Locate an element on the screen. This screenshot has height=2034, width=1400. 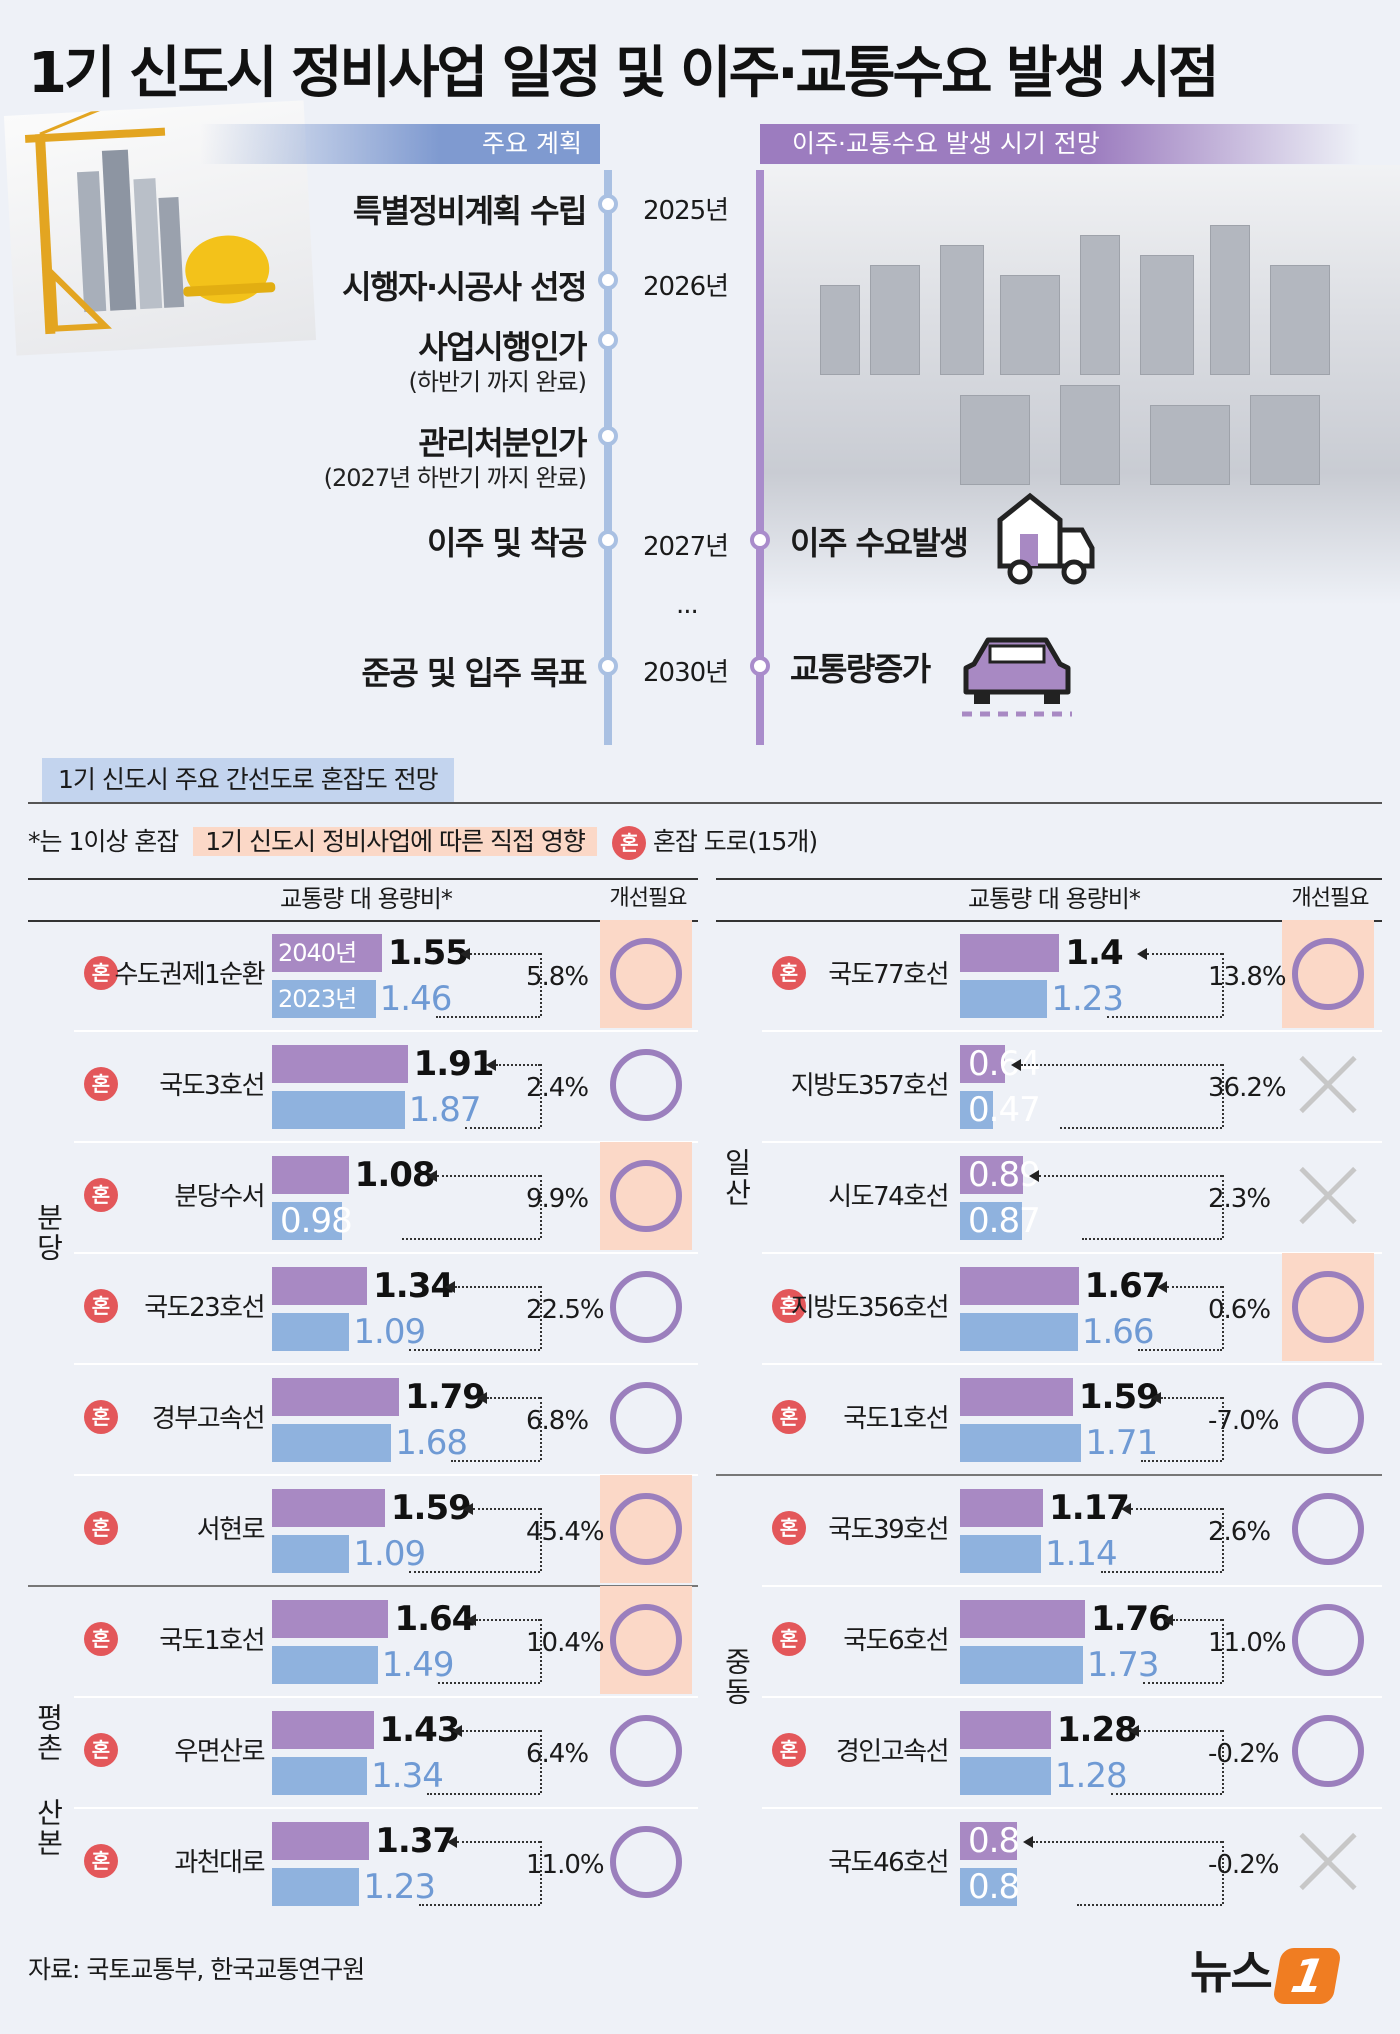
value-2040: 1.55 is located at coordinates (428, 953).